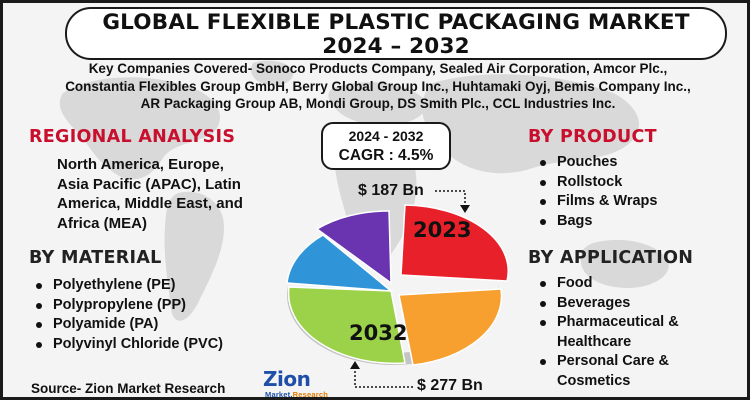 Image resolution: width=750 pixels, height=400 pixels. I want to click on regional-line-3: America, Middle East, and, so click(150, 203).